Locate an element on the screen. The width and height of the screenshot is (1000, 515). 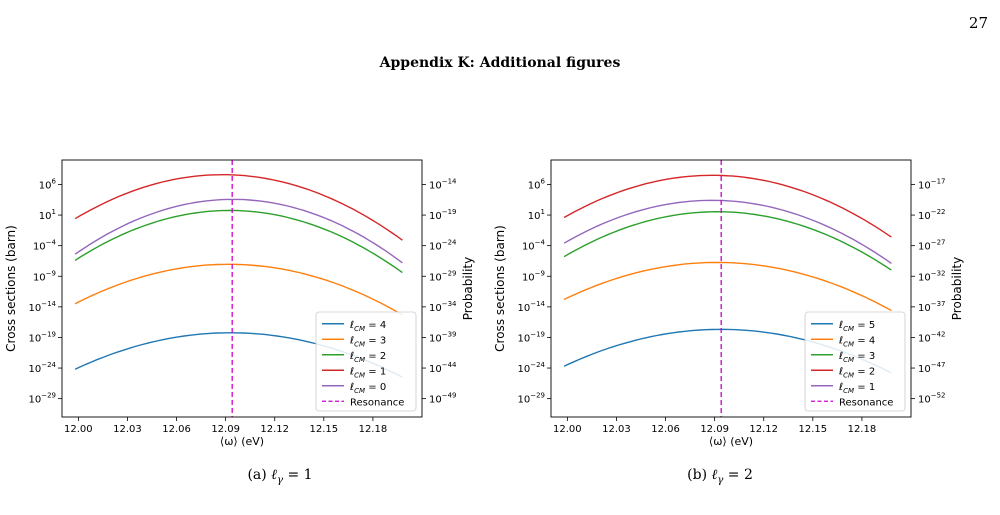
section-title: Appendix K: Additional figures is located at coordinates (500, 63).